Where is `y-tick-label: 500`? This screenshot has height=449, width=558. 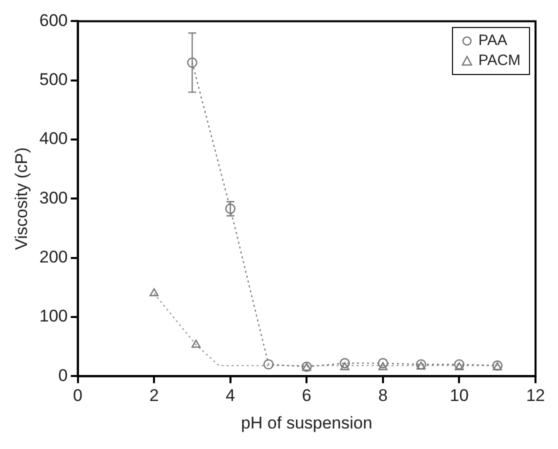
y-tick-label: 500 is located at coordinates (53, 80).